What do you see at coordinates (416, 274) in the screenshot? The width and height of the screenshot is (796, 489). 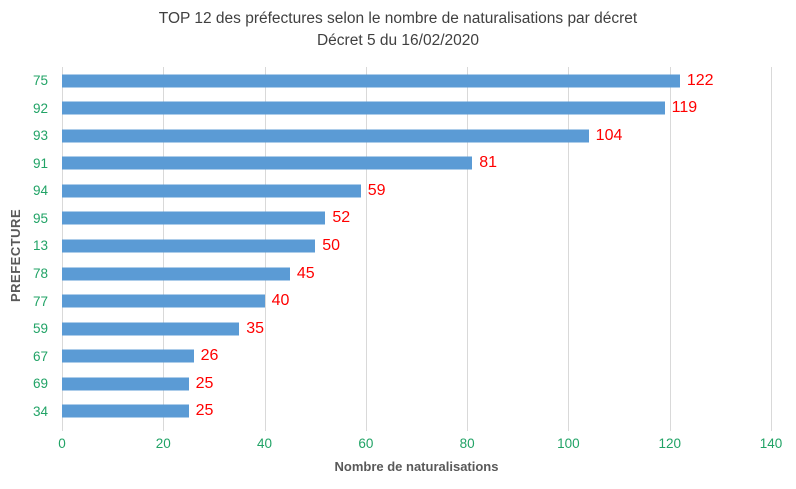 I see `bar-row: 45` at bounding box center [416, 274].